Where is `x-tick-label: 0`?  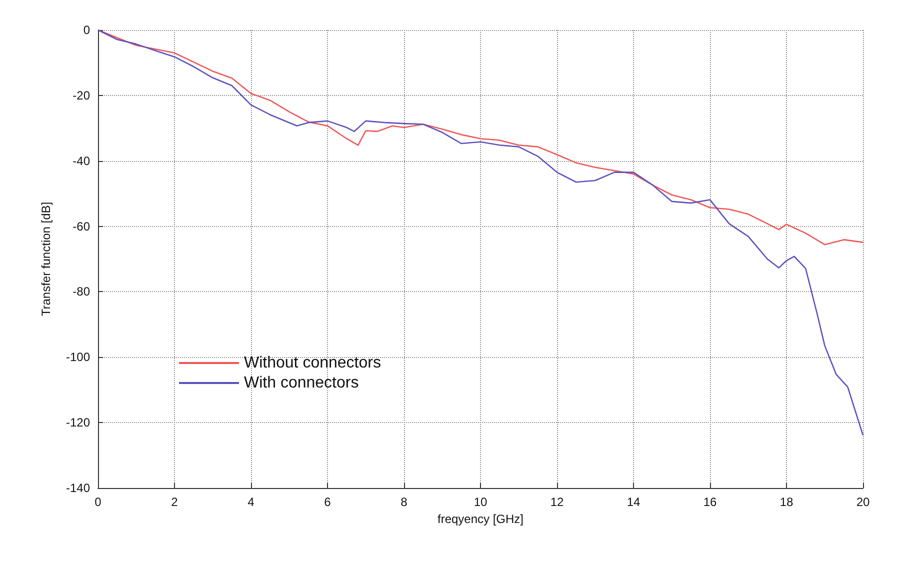 x-tick-label: 0 is located at coordinates (98, 502).